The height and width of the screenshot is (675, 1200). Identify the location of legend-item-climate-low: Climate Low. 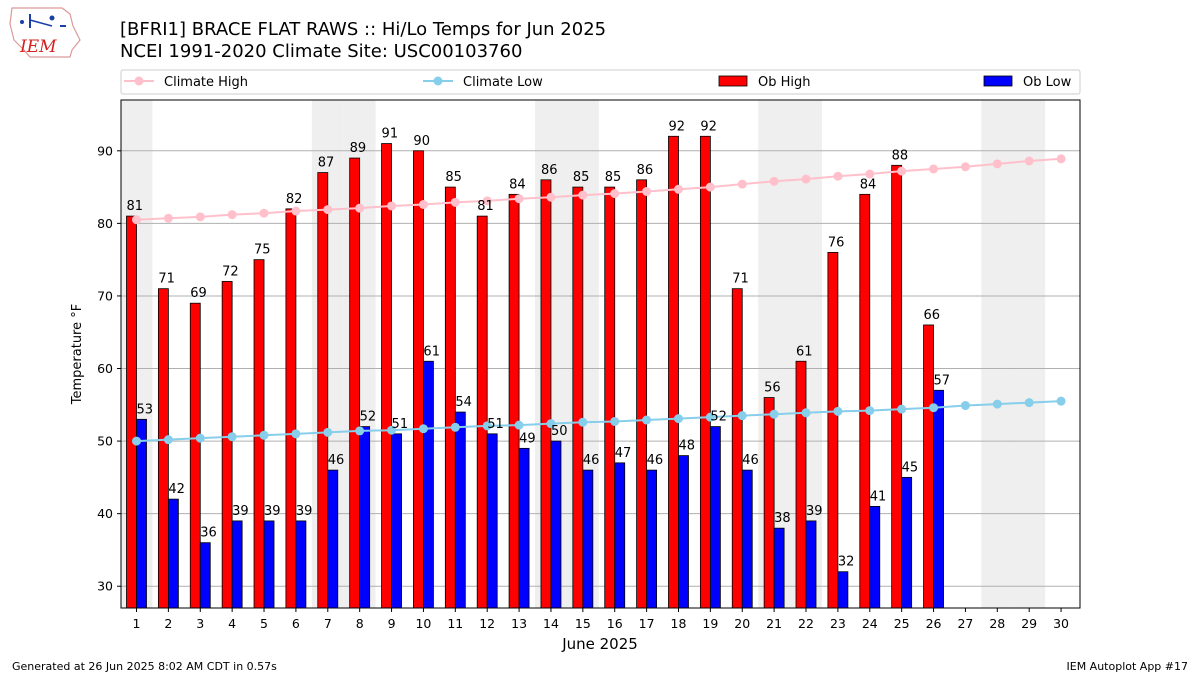
(483, 82).